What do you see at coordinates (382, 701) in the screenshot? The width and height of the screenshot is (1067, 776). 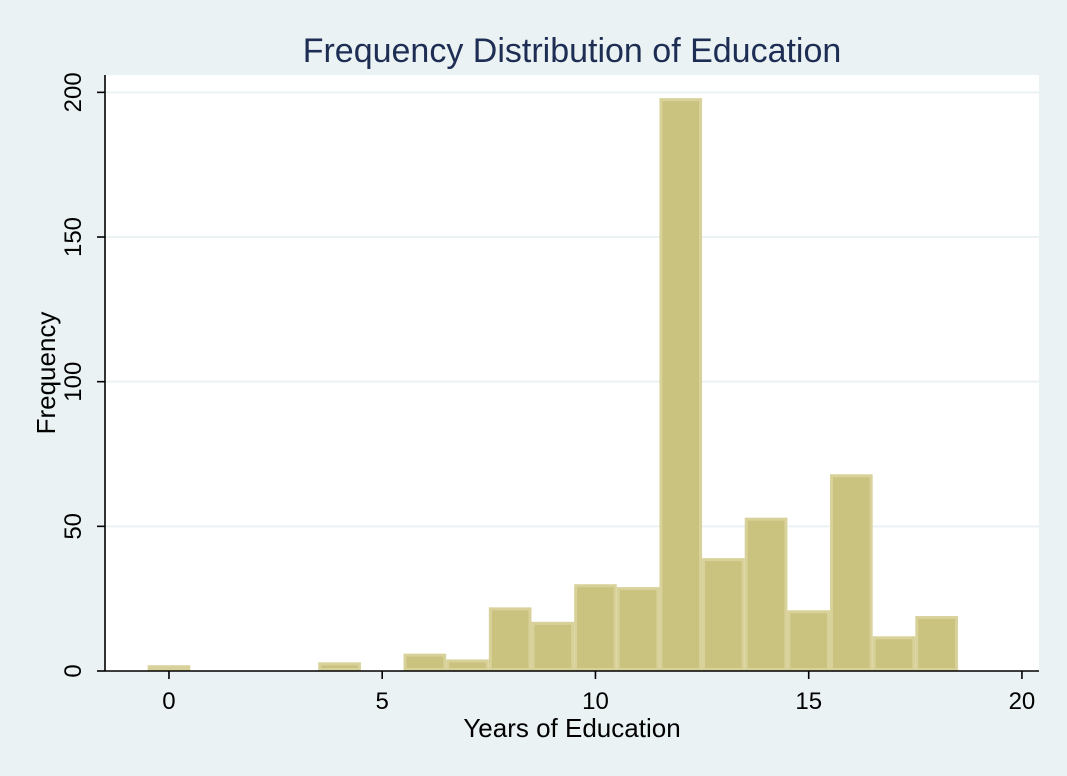 I see `x-tick-label: 5` at bounding box center [382, 701].